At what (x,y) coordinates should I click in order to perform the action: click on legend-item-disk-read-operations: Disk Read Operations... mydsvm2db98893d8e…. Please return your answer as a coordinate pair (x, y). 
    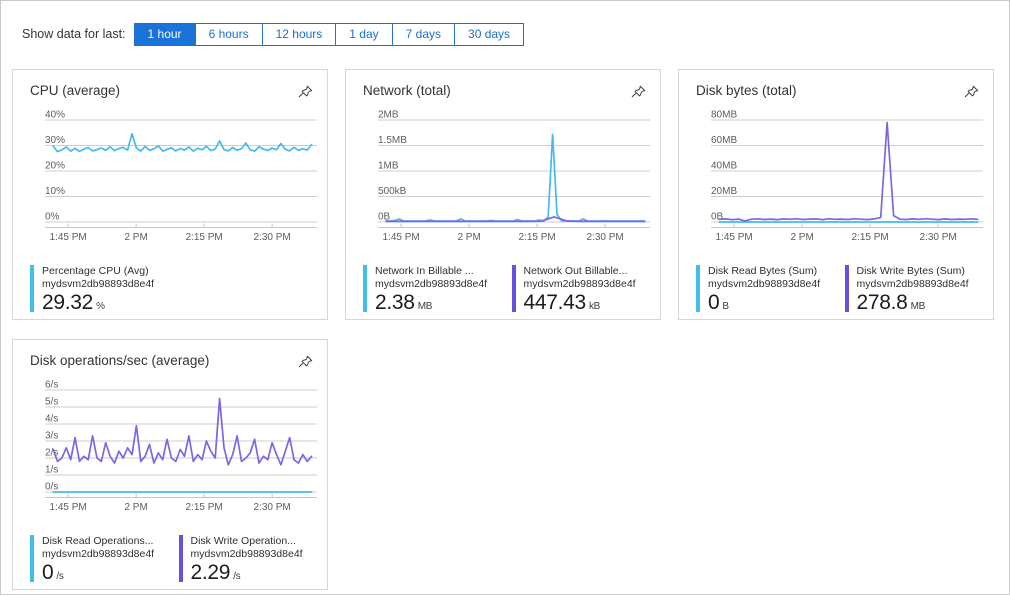
    Looking at the image, I should click on (104, 561).